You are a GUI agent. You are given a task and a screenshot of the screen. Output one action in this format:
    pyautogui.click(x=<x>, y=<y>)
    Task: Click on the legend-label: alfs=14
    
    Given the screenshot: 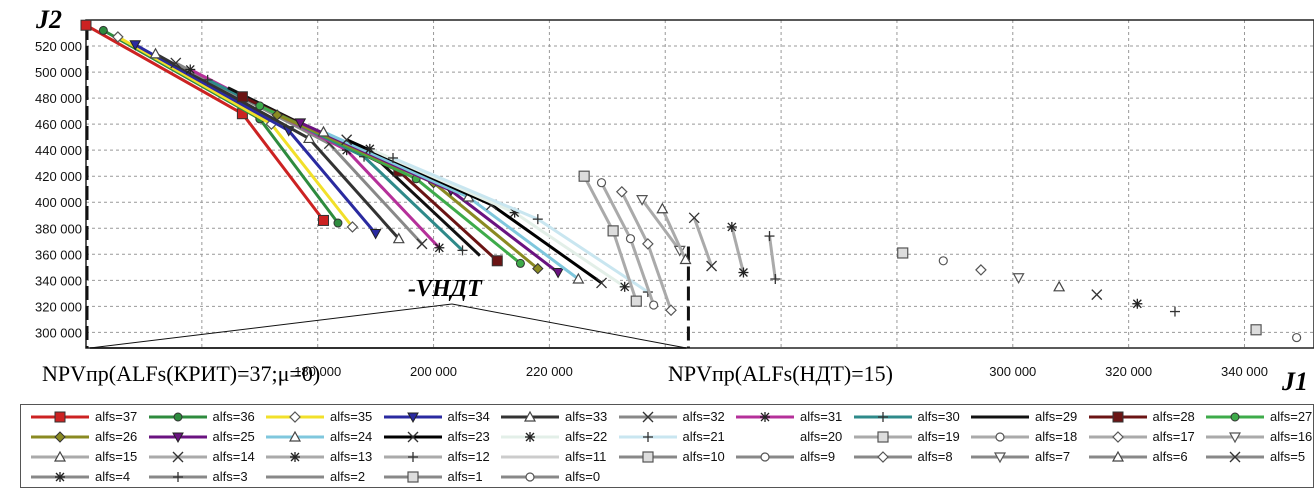 What is the action you would take?
    pyautogui.click(x=233, y=456)
    